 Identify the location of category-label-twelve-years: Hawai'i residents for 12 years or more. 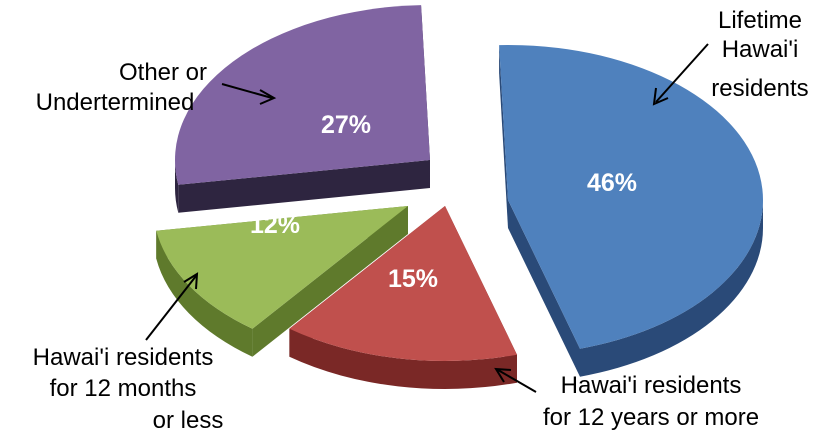
(651, 401).